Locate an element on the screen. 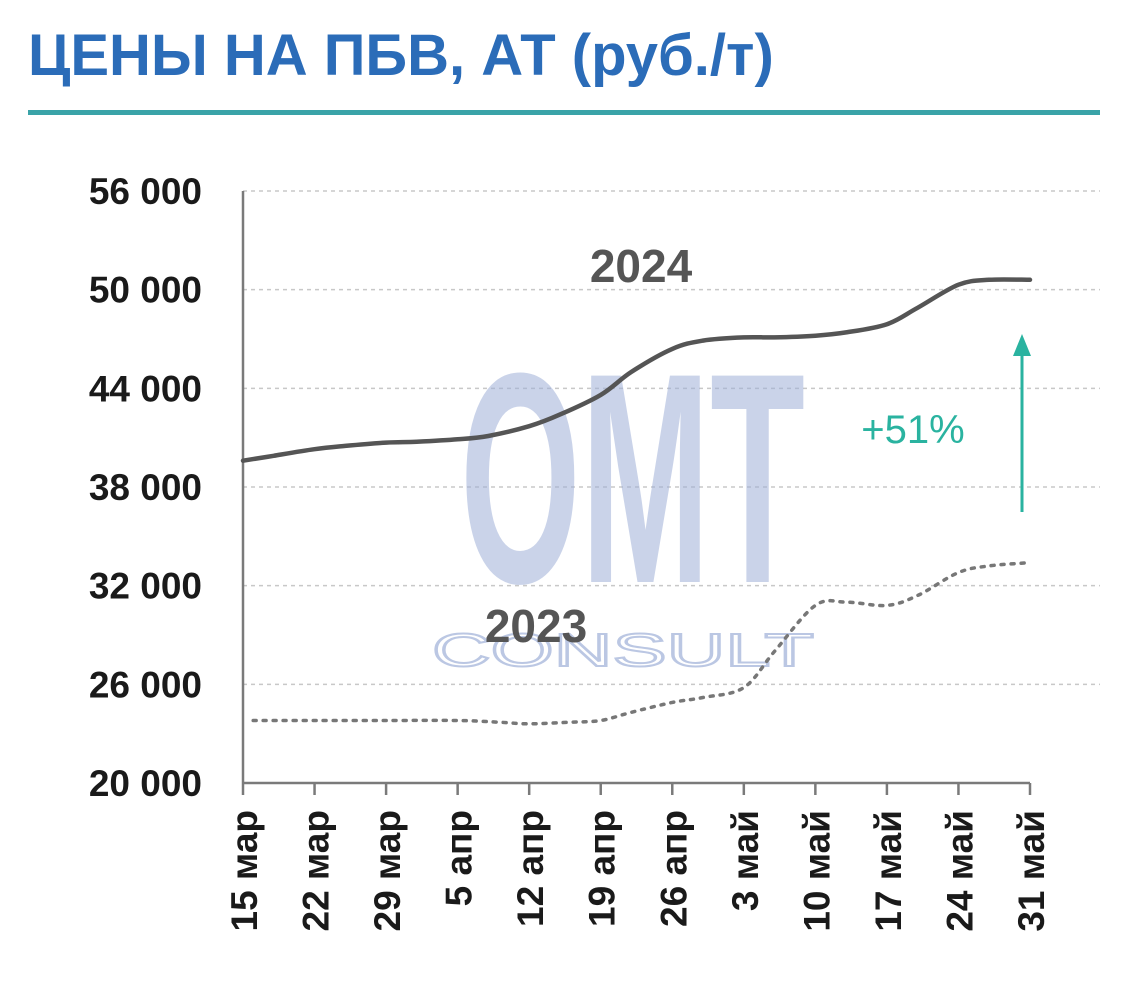 This screenshot has height=1000, width=1136. x-tick-label: 3 май is located at coordinates (745, 860).